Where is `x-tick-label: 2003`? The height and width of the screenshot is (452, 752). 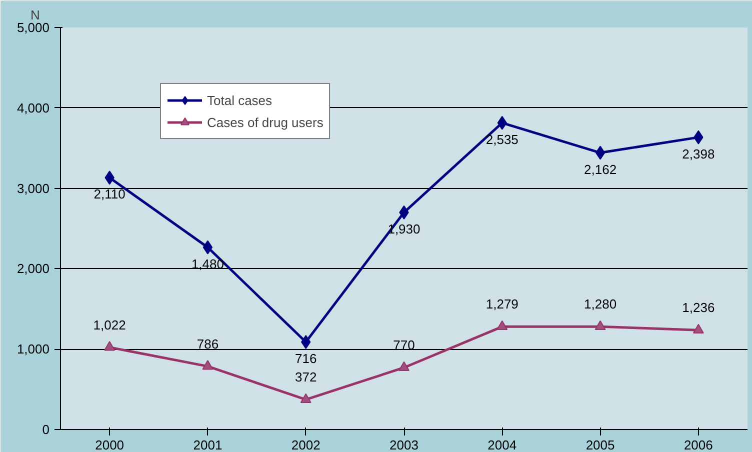
x-tick-label: 2003 is located at coordinates (404, 445).